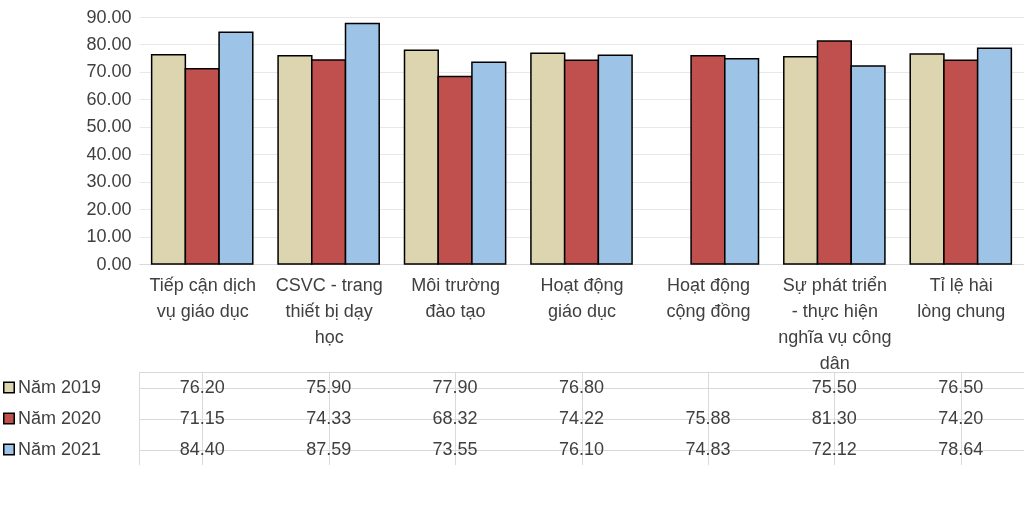 This screenshot has width=1036, height=532. I want to click on x-tick-label: Tiếp cận dịch vụ giáo dục, so click(202, 297).